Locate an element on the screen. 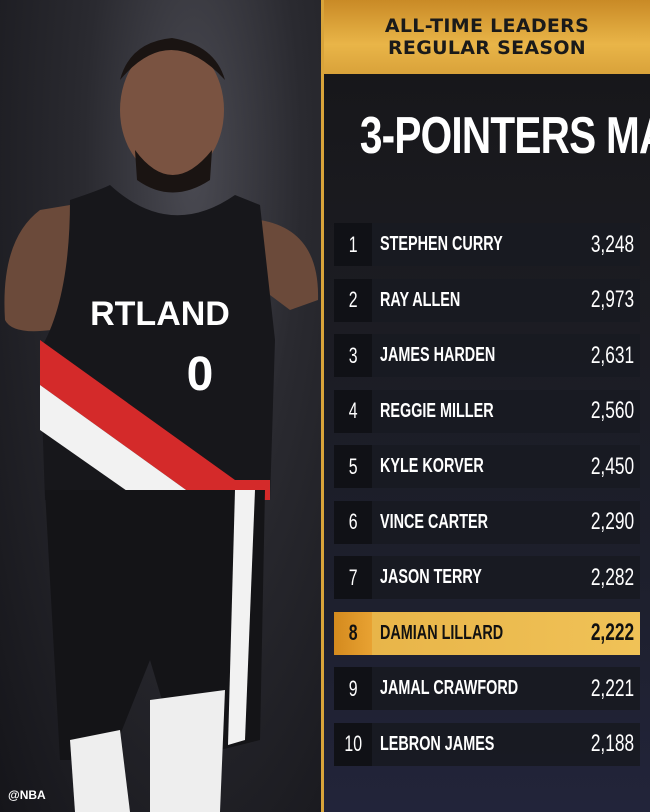 The image size is (650, 812). divider is located at coordinates (322, 406).